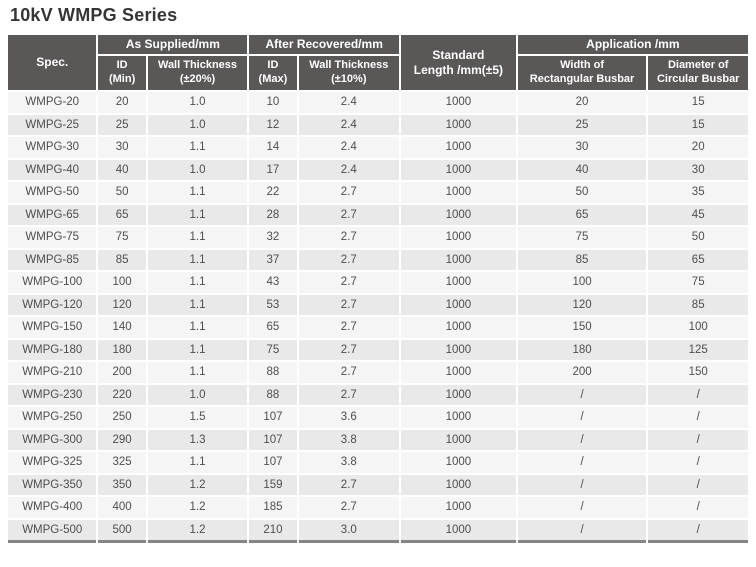 This screenshot has height=567, width=756. I want to click on cell-spec: WMPG-400, so click(52, 507).